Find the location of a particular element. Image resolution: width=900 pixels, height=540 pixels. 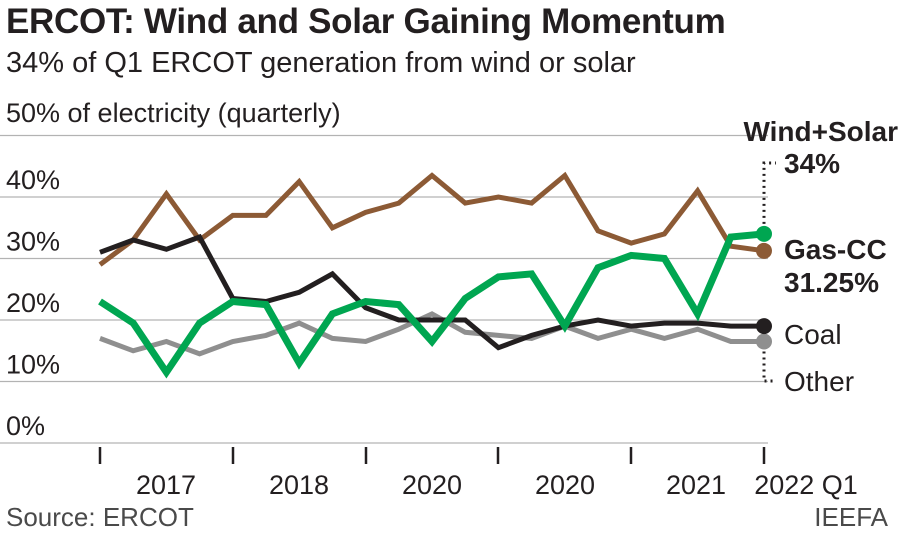

series-end-marker-other is located at coordinates (764, 341).